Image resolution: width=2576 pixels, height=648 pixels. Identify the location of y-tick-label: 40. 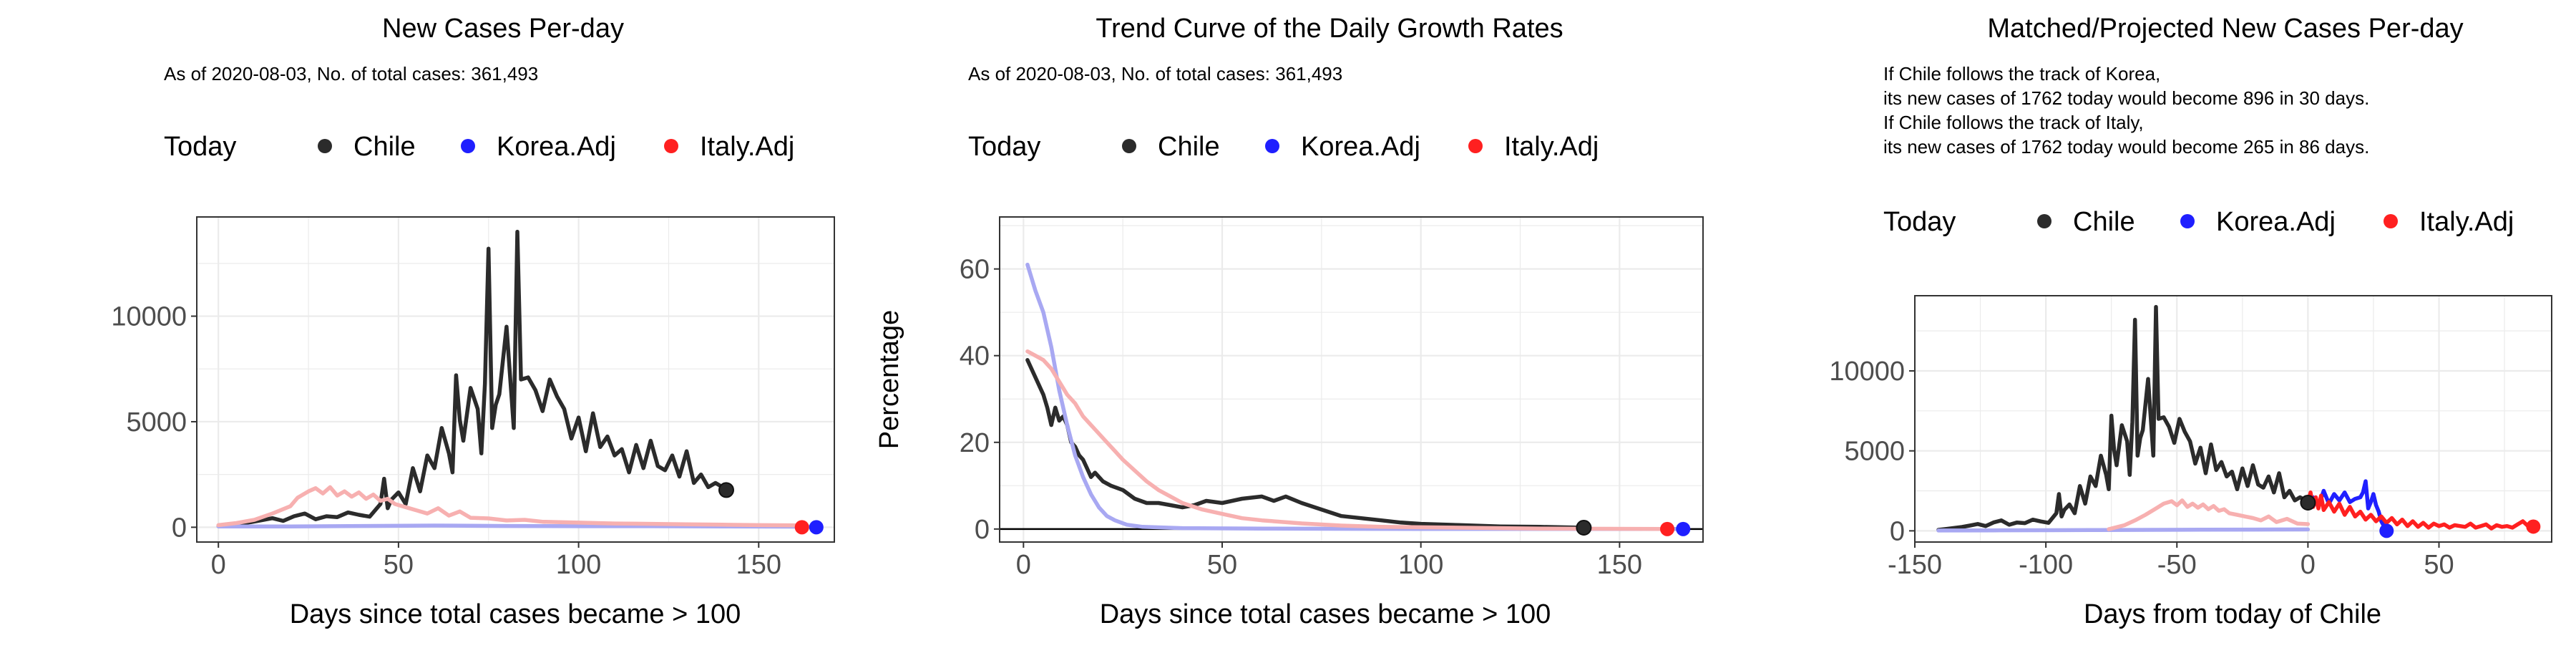
(975, 357).